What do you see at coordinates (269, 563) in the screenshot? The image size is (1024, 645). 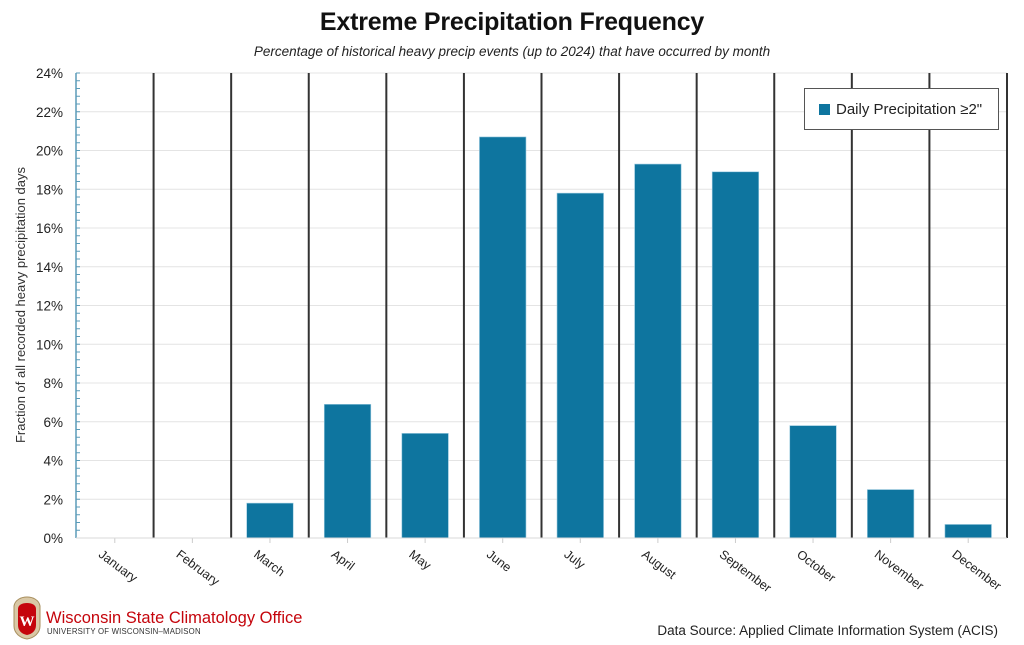 I see `x-tick-label: March` at bounding box center [269, 563].